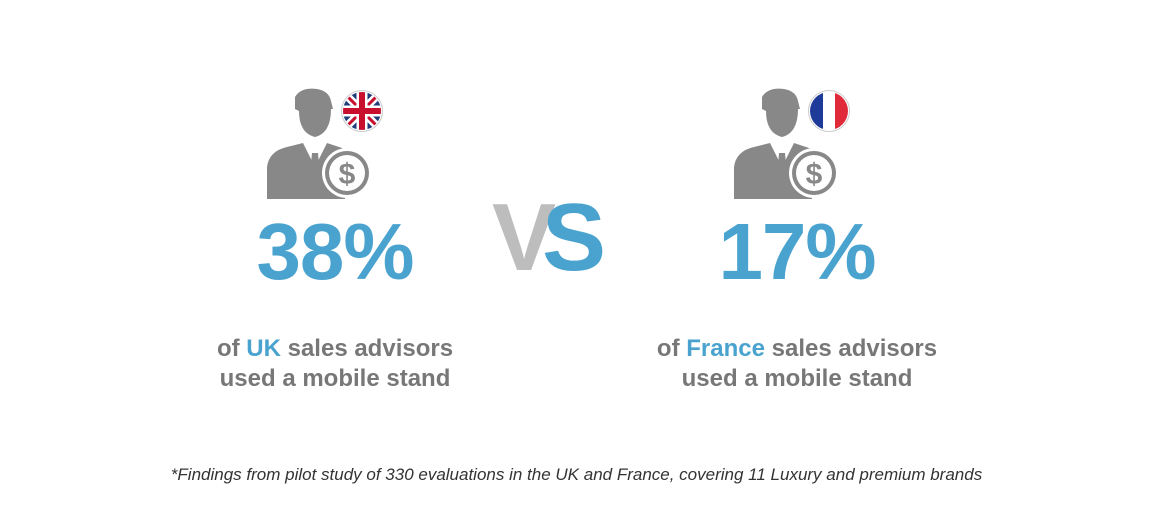 This screenshot has width=1153, height=515. Describe the element at coordinates (231, 348) in the screenshot. I see `uk-caption-prefix: of` at that location.